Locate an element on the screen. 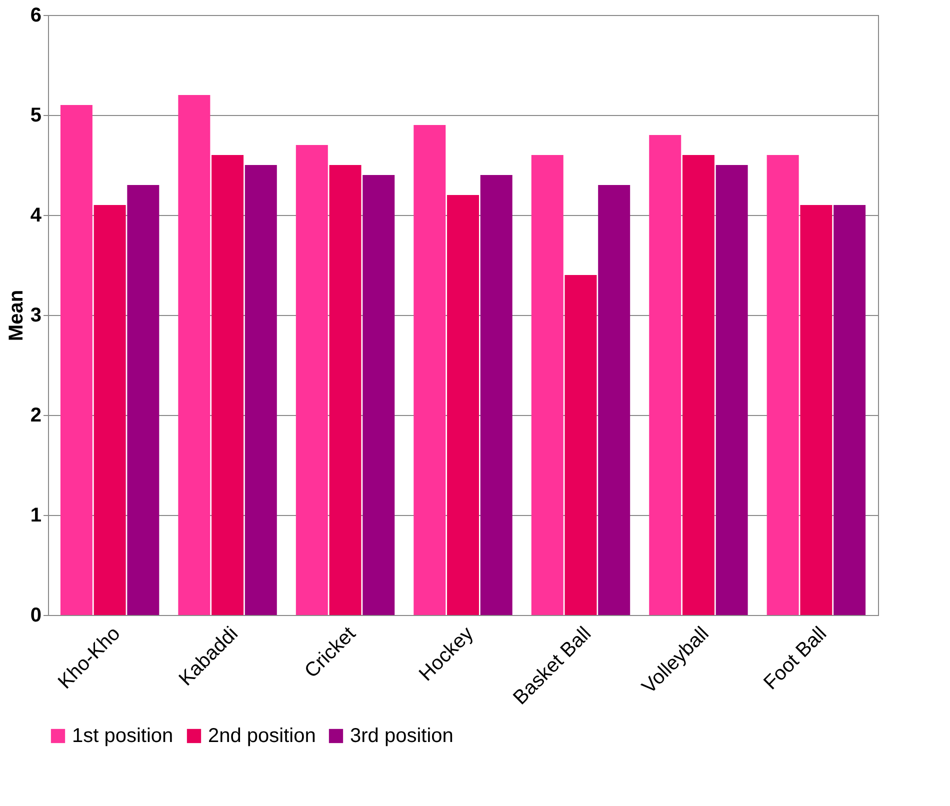 Image resolution: width=950 pixels, height=806 pixels. y-tick-label: 2 is located at coordinates (36, 415).